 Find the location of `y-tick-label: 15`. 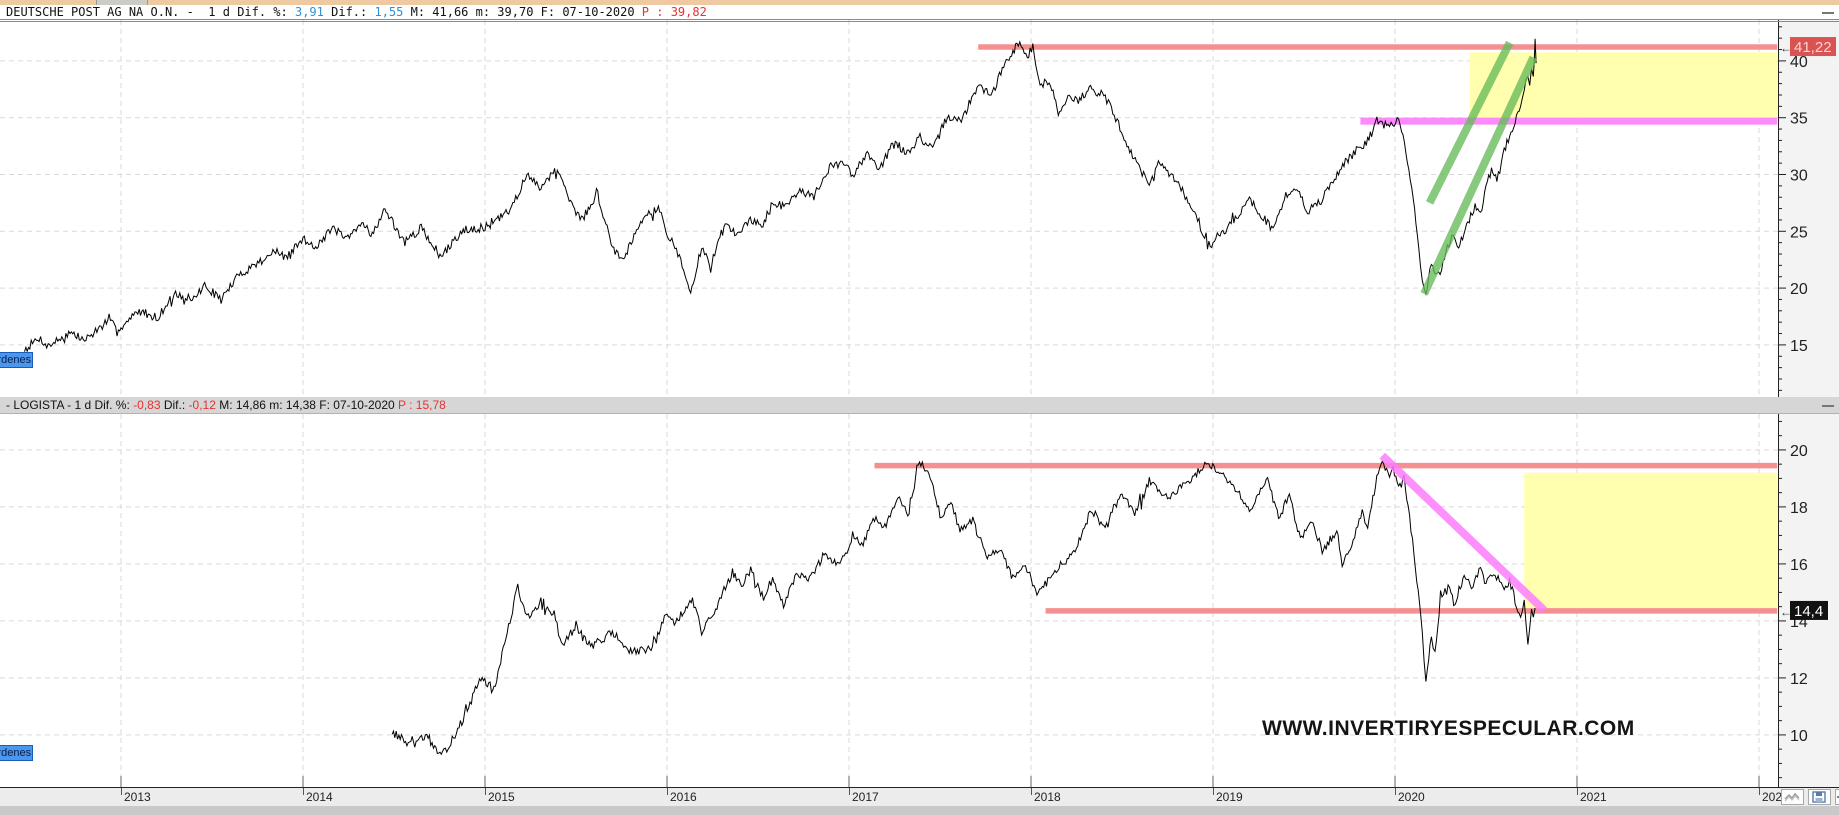

y-tick-label: 15 is located at coordinates (1799, 346).